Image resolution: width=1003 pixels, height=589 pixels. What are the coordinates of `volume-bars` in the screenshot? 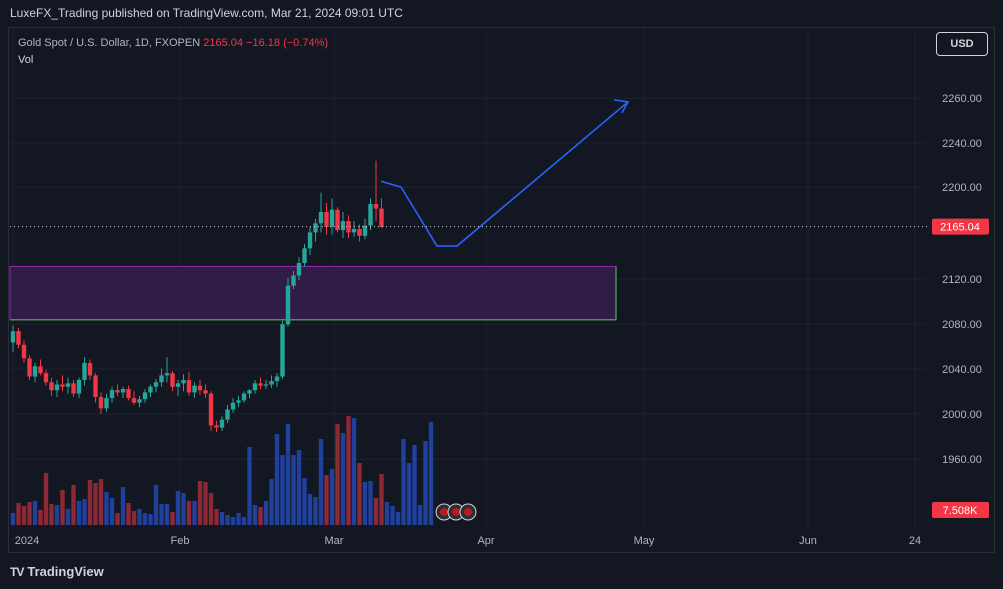 It's located at (222, 470).